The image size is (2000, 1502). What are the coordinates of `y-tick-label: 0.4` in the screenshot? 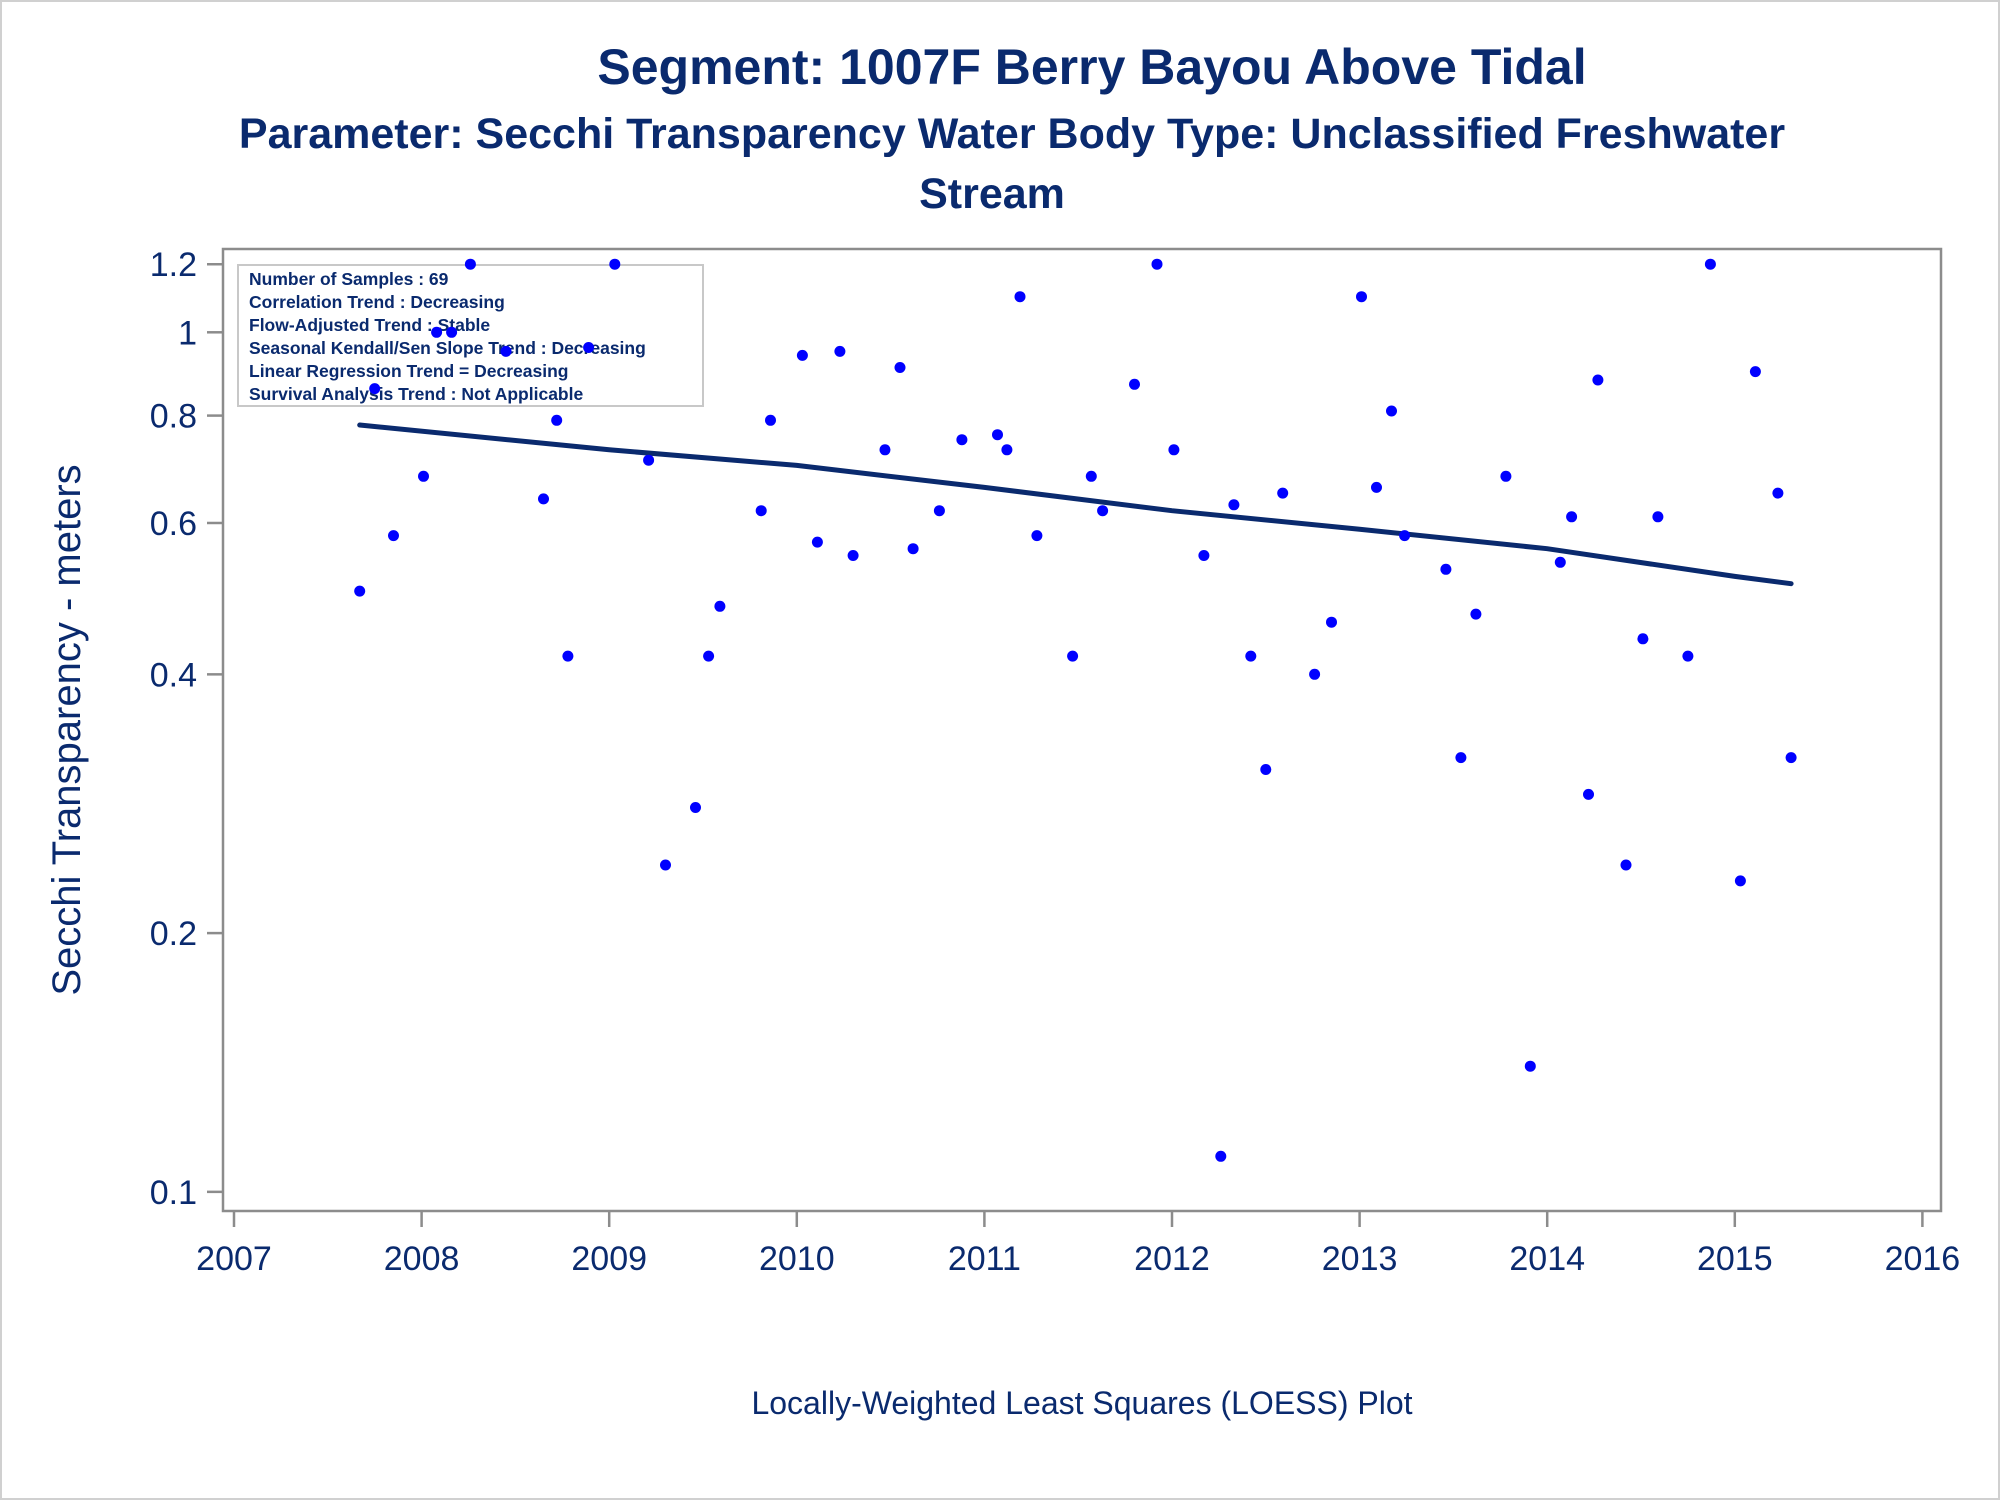 It's located at (173, 675).